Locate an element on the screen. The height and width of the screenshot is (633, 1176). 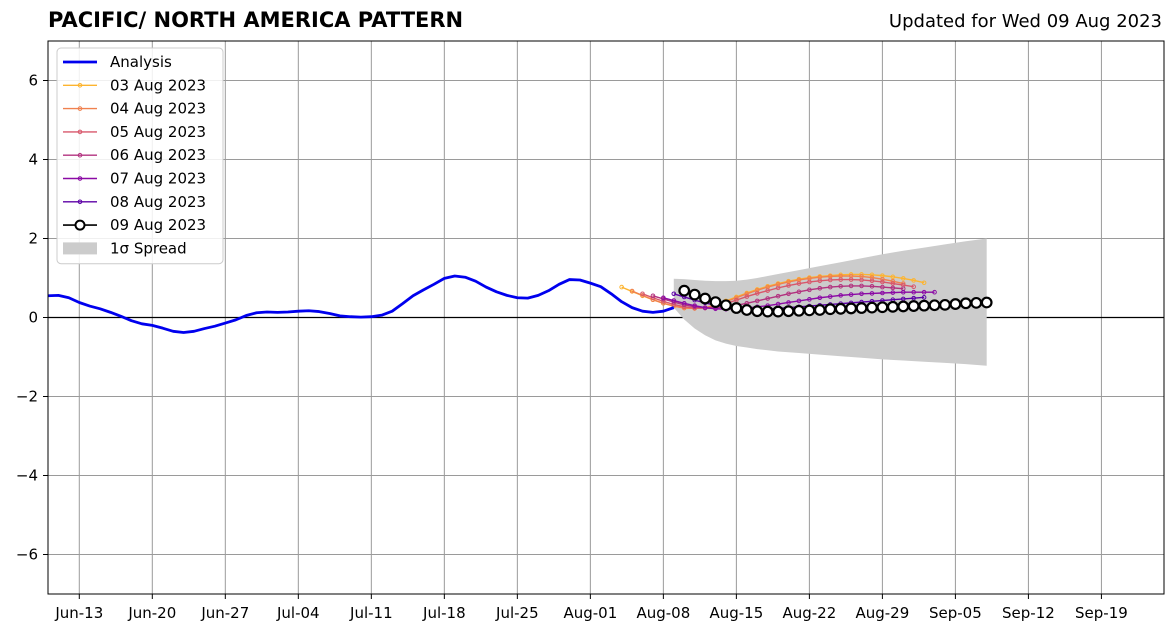
legend-label: 06 Aug 2023 is located at coordinates (158, 155).